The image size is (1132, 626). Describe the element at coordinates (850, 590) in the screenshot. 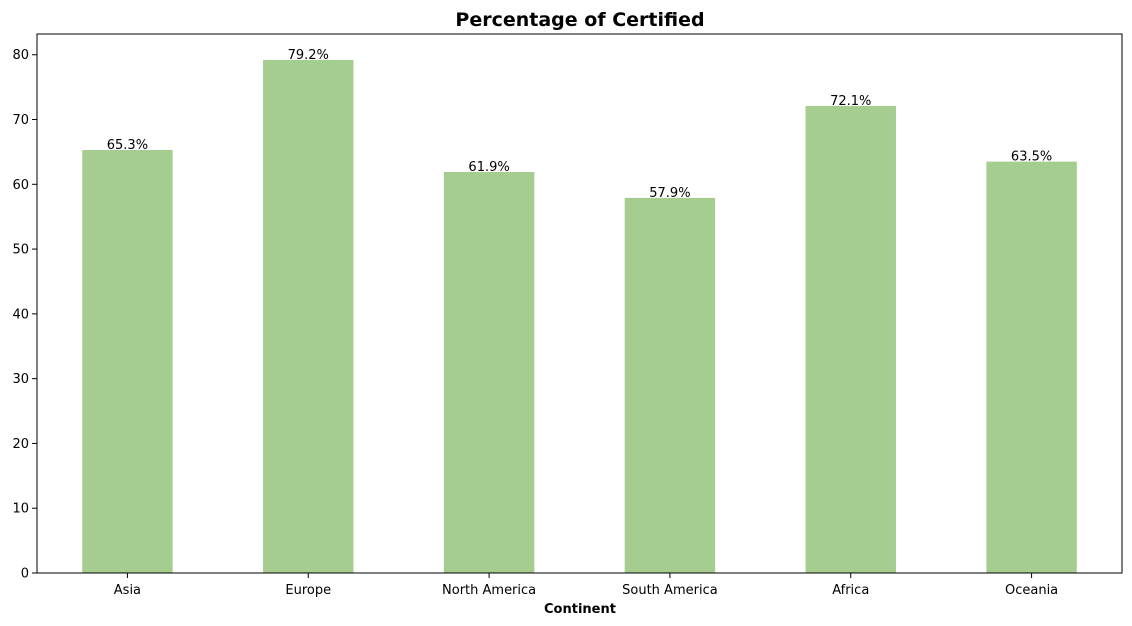

I see `x-tick-label-africa: Africa` at that location.